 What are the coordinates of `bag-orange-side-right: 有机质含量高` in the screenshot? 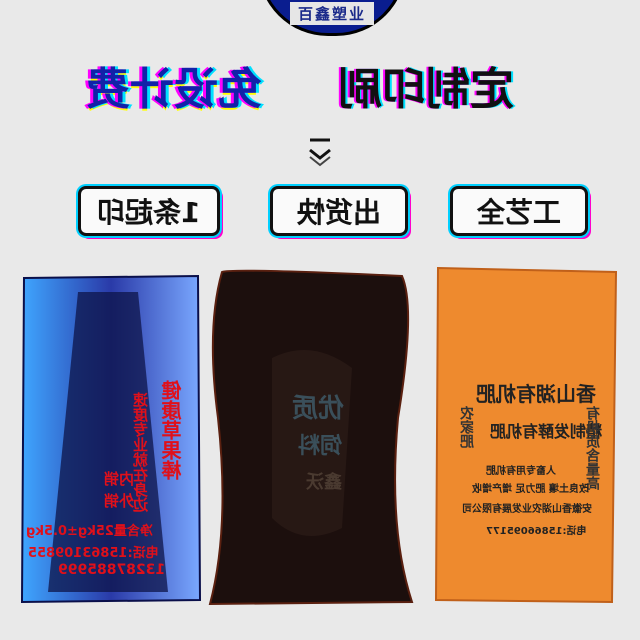 It's located at (594, 448).